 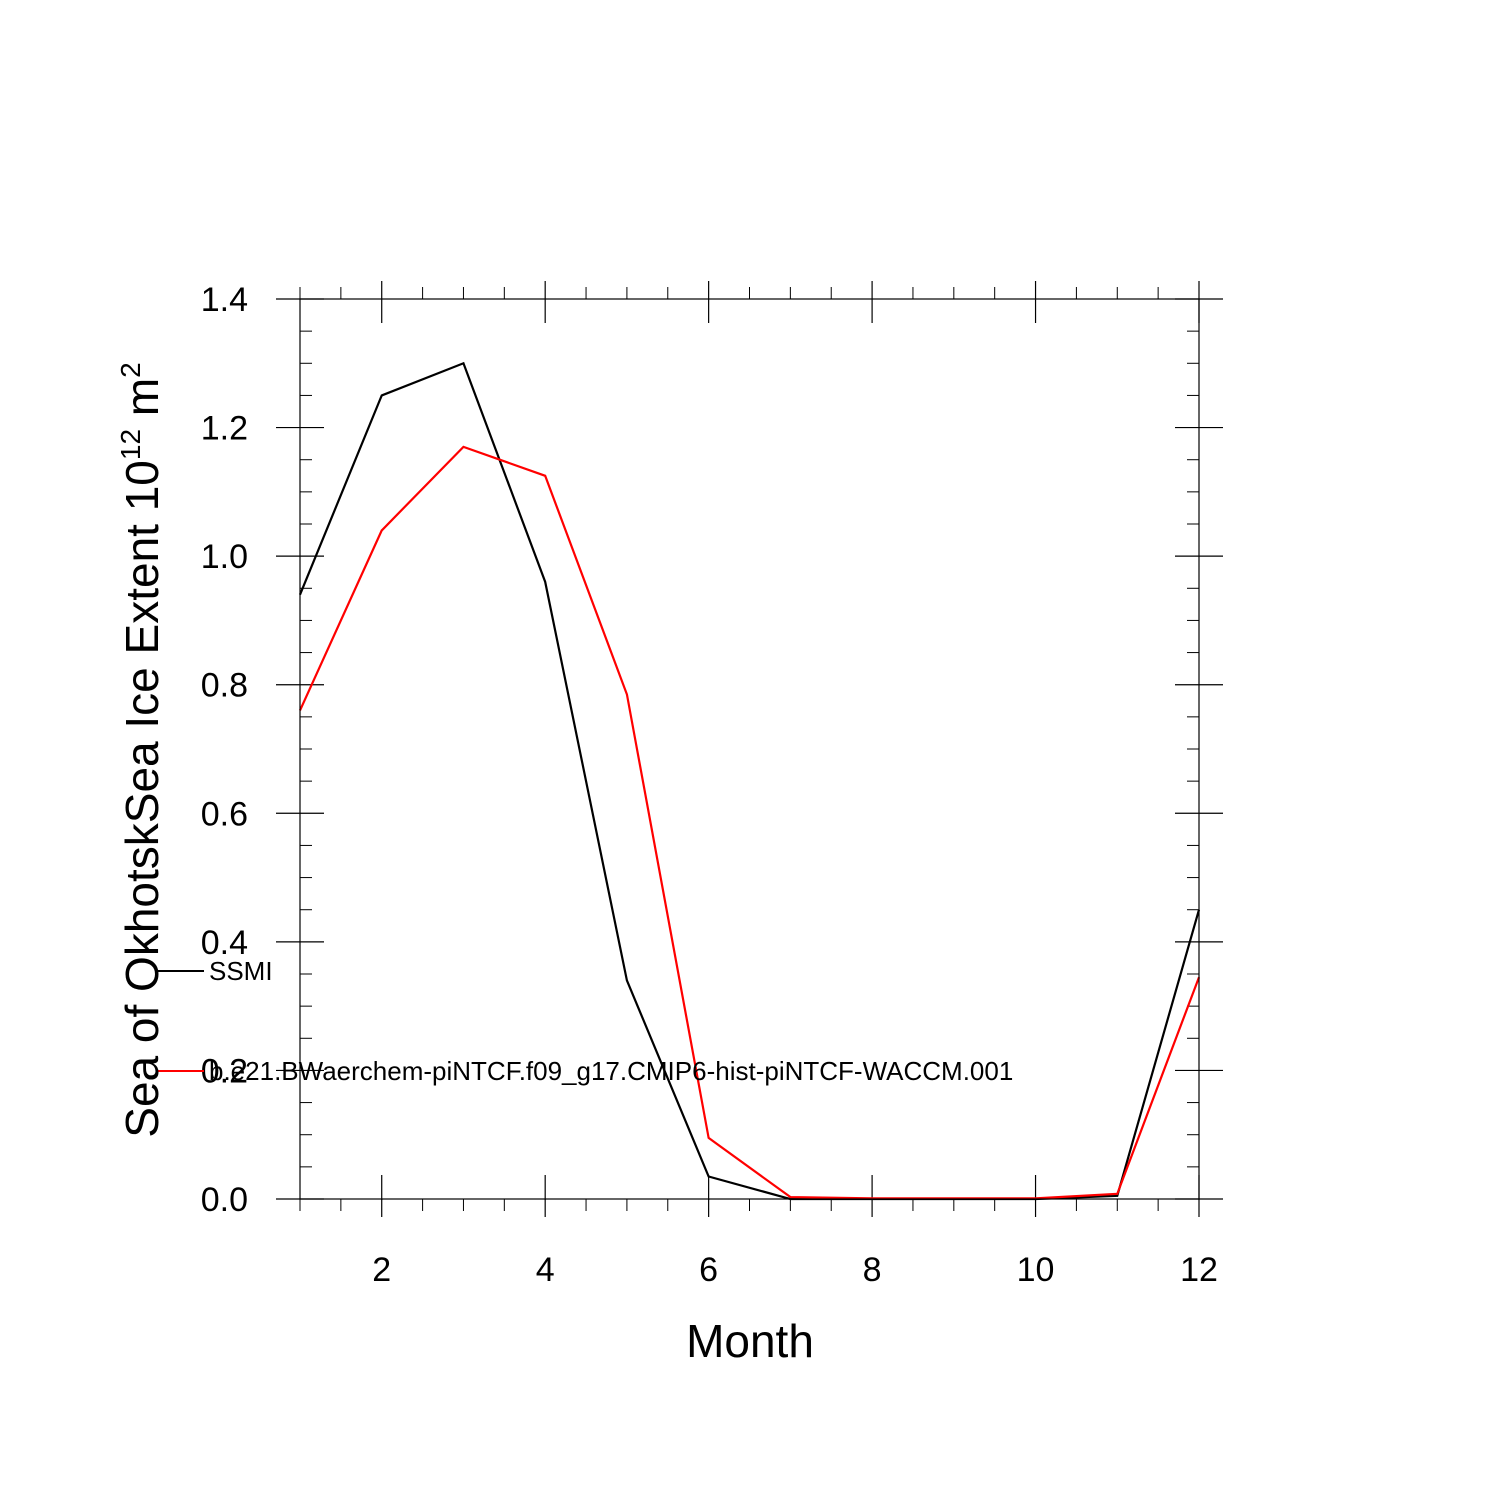 What do you see at coordinates (224, 686) in the screenshot?
I see `y-tick-label: 0.8` at bounding box center [224, 686].